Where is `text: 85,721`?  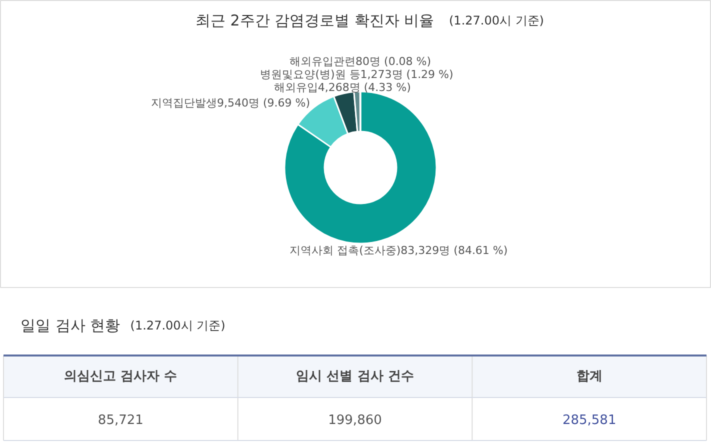 text: 85,721 is located at coordinates (121, 420).